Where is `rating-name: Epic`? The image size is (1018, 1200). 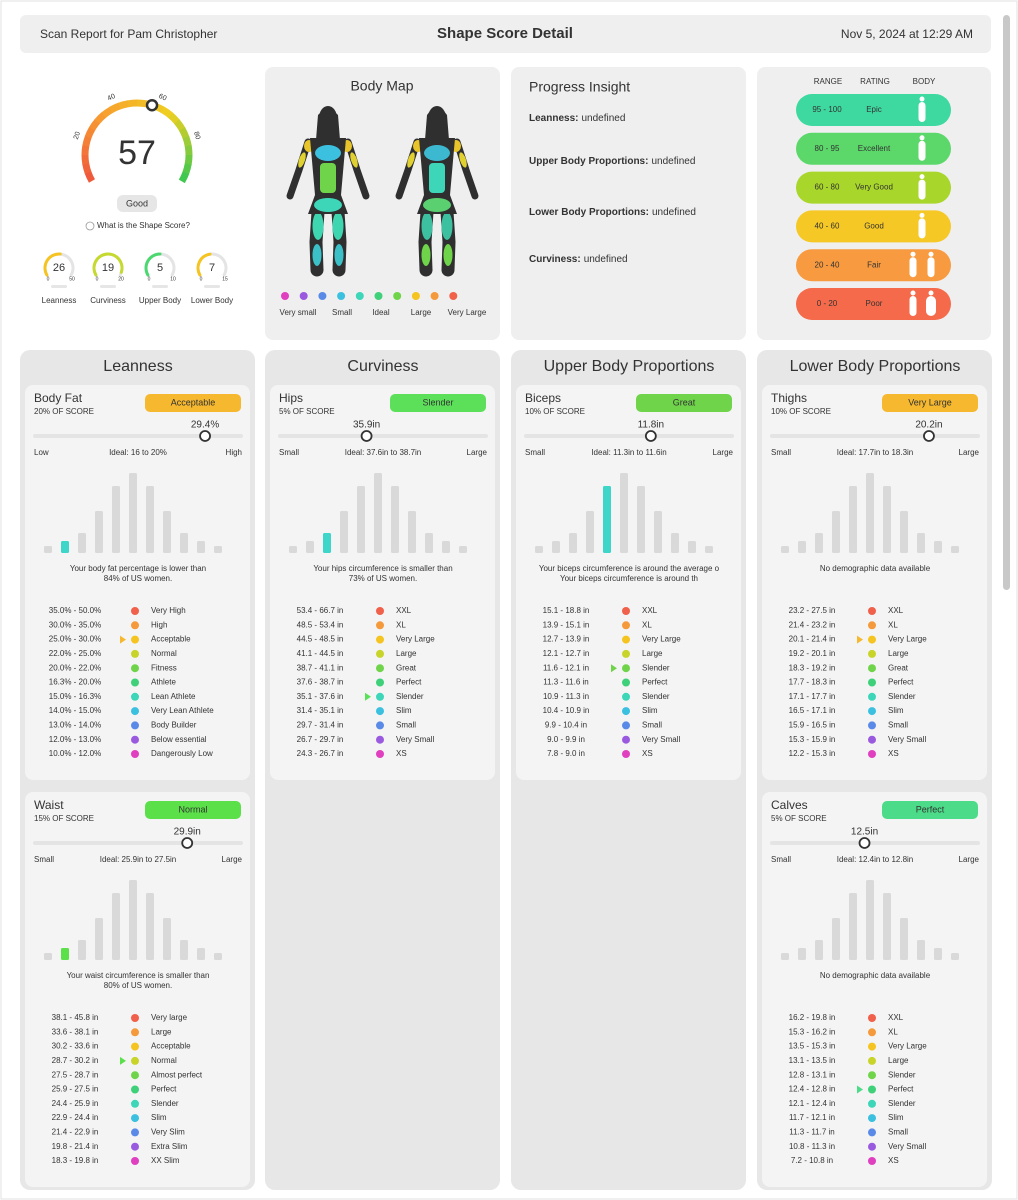 rating-name: Epic is located at coordinates (874, 109).